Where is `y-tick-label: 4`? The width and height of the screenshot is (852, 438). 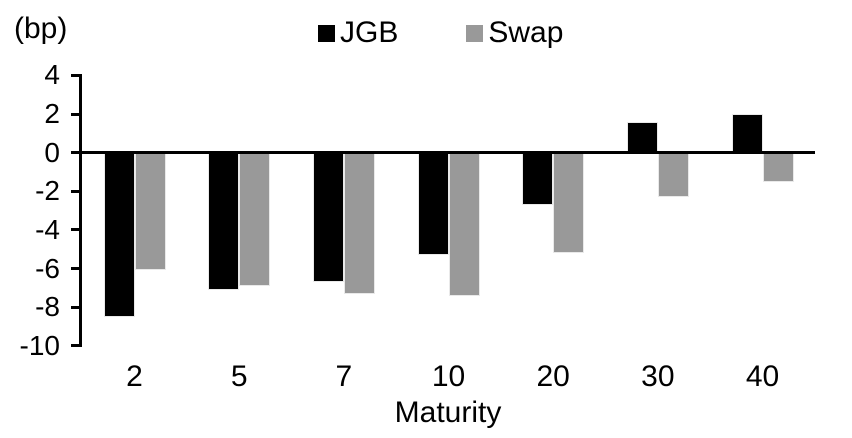
y-tick-label: 4 is located at coordinates (52, 75).